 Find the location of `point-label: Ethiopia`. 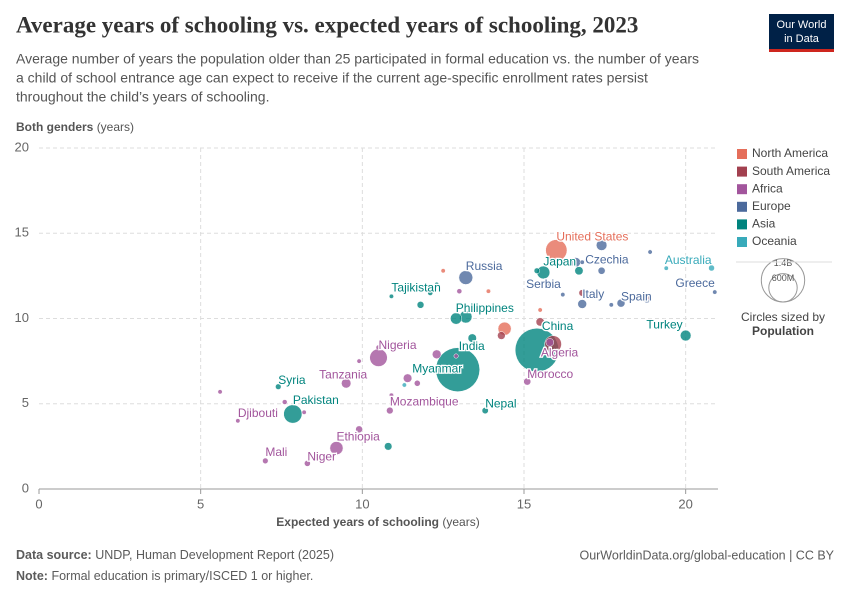

point-label: Ethiopia is located at coordinates (358, 436).